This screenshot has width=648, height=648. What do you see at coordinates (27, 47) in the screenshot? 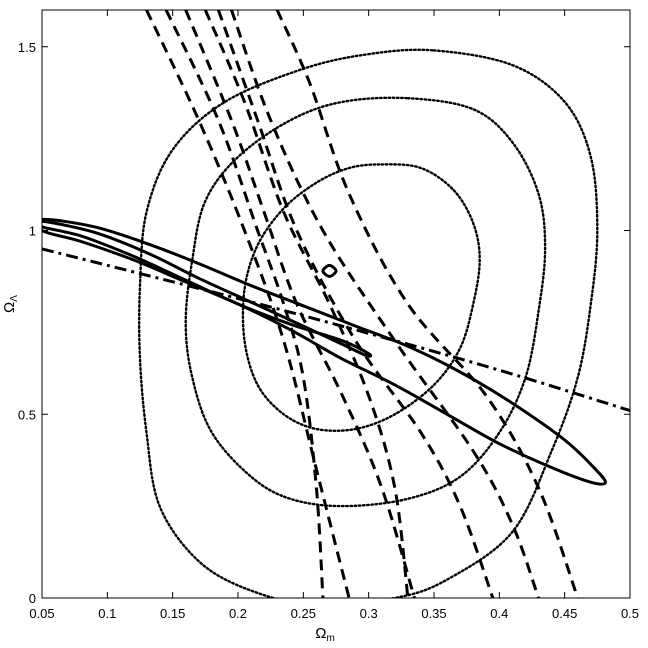
I see `y-tick-label-3: 1.5` at bounding box center [27, 47].